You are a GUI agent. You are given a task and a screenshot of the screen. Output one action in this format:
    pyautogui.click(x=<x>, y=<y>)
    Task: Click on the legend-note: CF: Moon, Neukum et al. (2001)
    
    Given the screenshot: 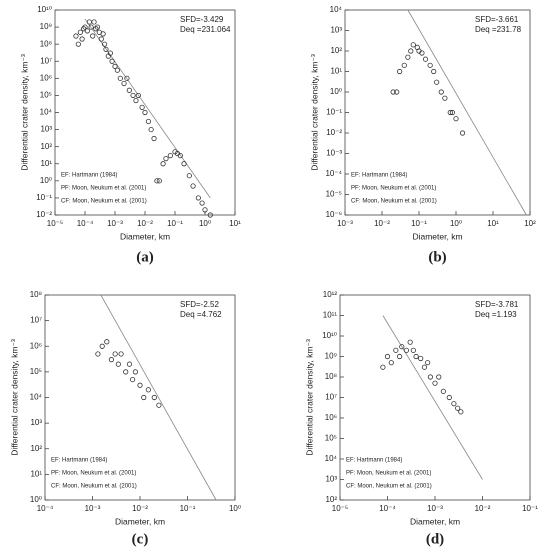 What is the action you would take?
    pyautogui.click(x=394, y=202)
    